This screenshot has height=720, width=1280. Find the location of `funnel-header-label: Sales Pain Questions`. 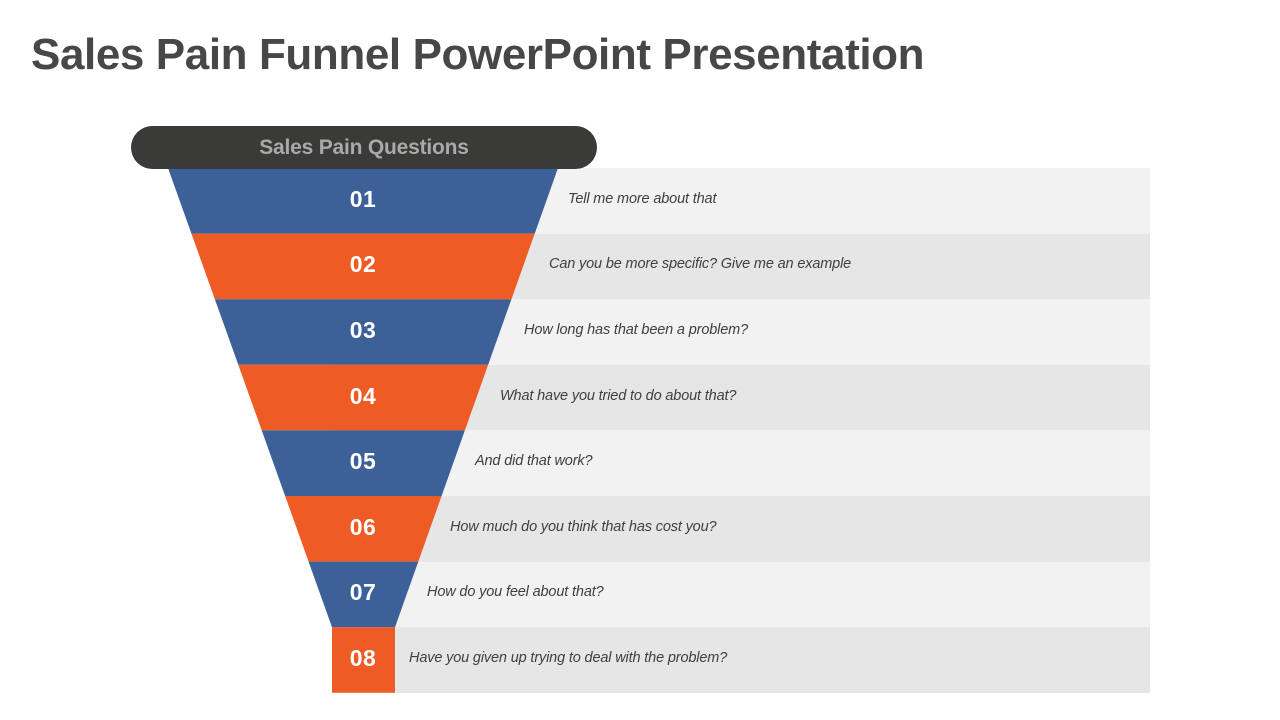

funnel-header-label: Sales Pain Questions is located at coordinates (364, 147).